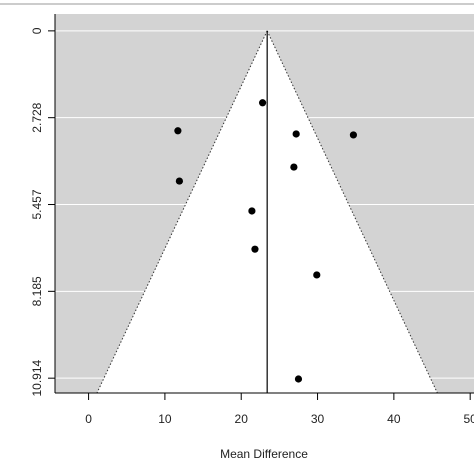  What do you see at coordinates (88, 419) in the screenshot?
I see `x-tick-label: 0` at bounding box center [88, 419].